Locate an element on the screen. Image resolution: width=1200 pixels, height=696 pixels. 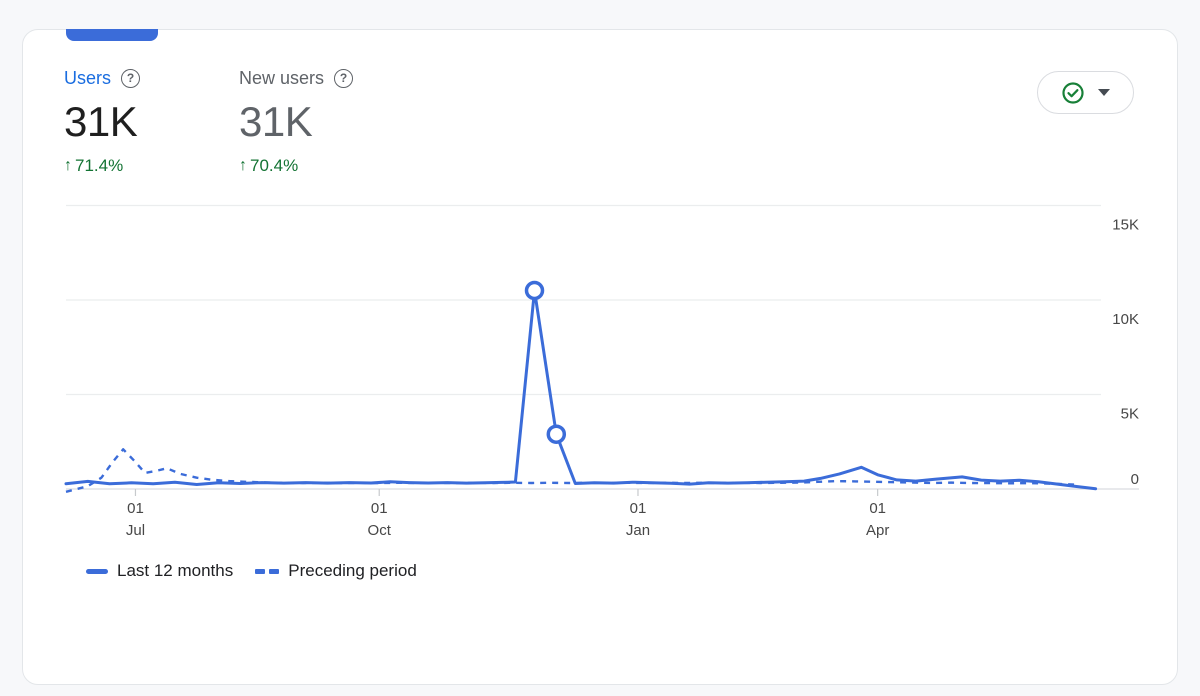
series-dashed-line is located at coordinates (572, 470).